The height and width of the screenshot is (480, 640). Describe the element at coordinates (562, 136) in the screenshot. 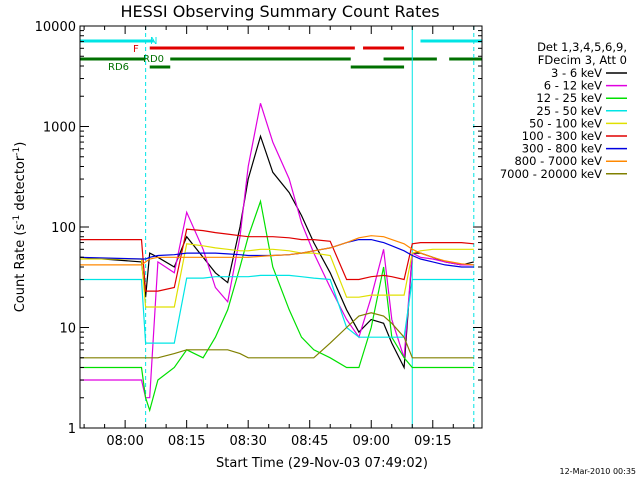

I see `legend-label-5: 100 - 300 keV` at that location.